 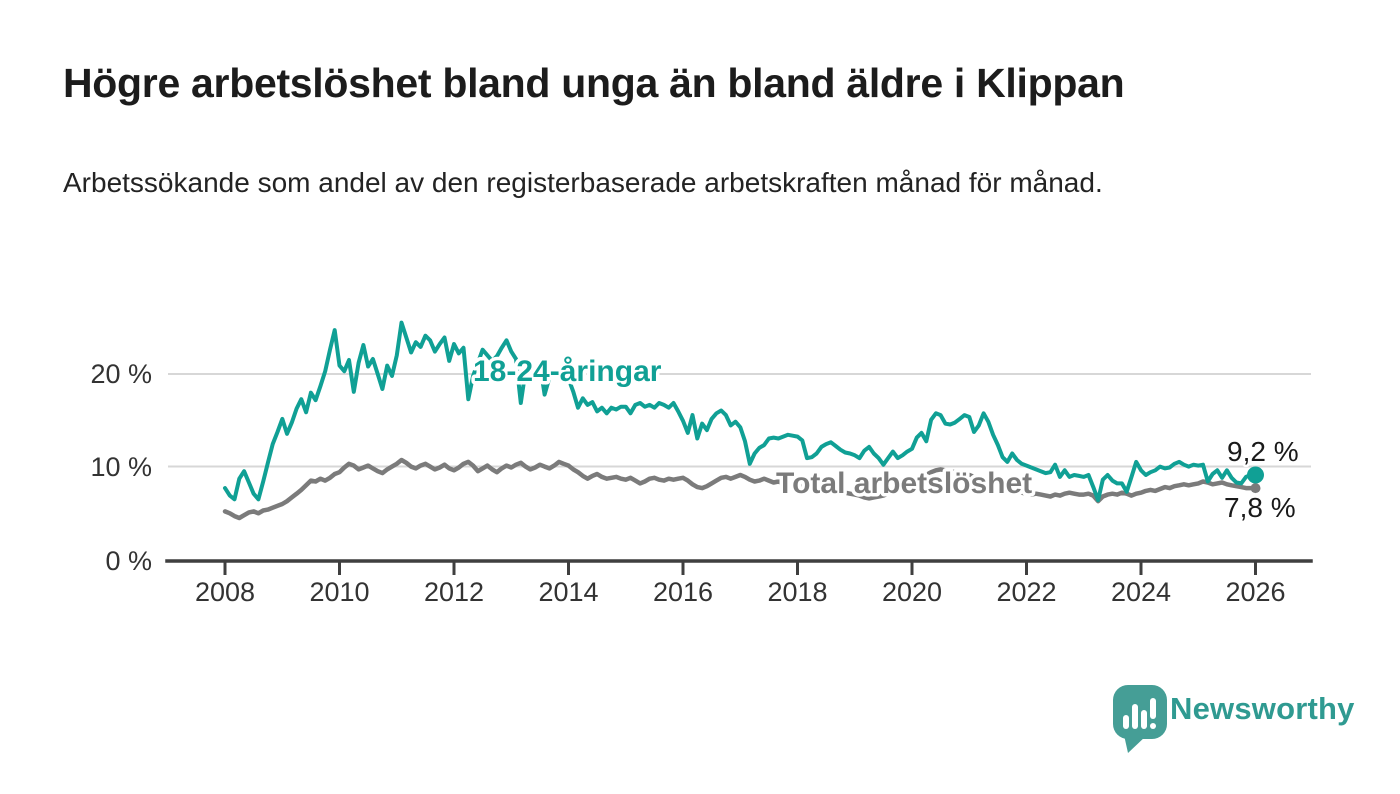 What do you see at coordinates (454, 592) in the screenshot?
I see `x-tick-label-2012: 2012` at bounding box center [454, 592].